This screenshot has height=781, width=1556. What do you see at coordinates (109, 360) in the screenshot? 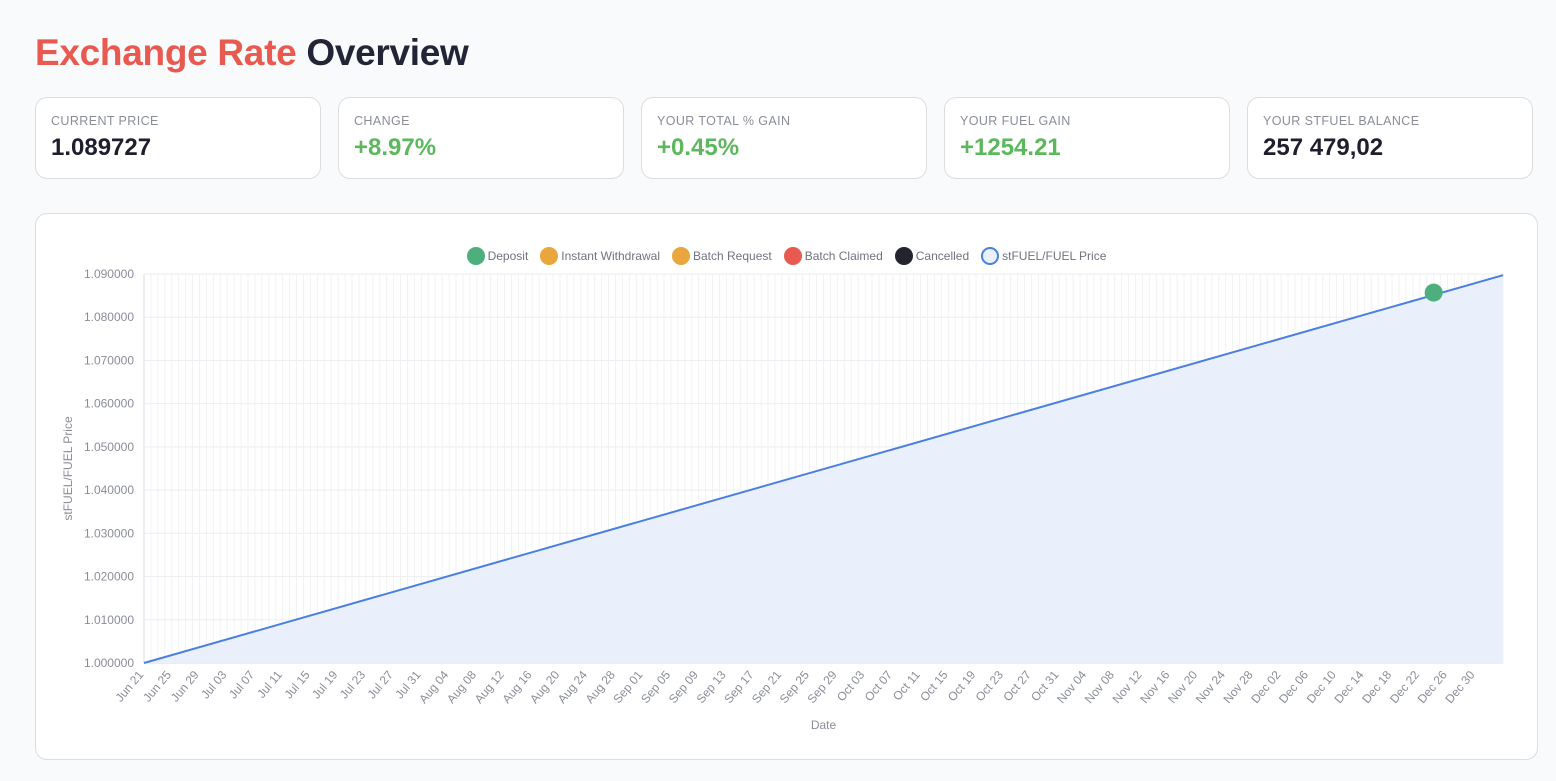
I see `y-tick-label: 1.070000` at bounding box center [109, 360].